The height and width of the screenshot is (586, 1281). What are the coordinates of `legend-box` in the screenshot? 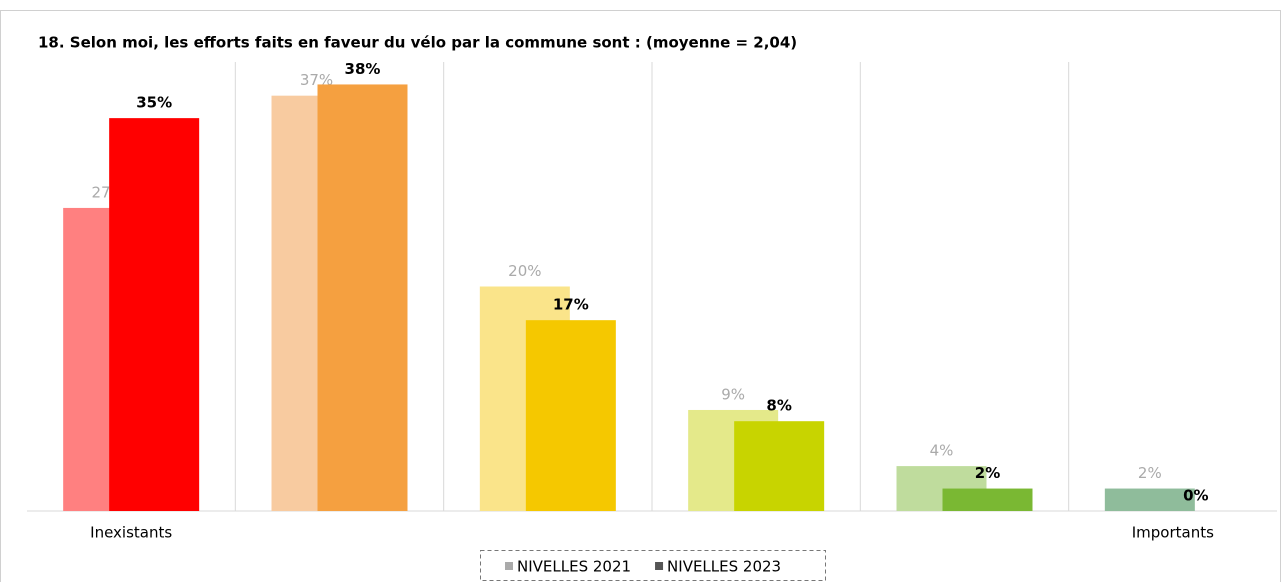 It's located at (653, 565).